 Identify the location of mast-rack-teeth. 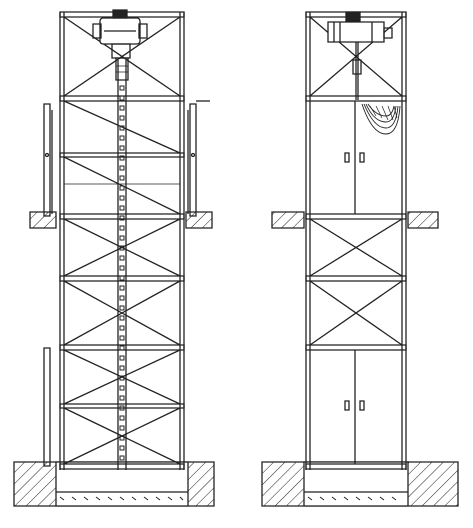
(122, 273).